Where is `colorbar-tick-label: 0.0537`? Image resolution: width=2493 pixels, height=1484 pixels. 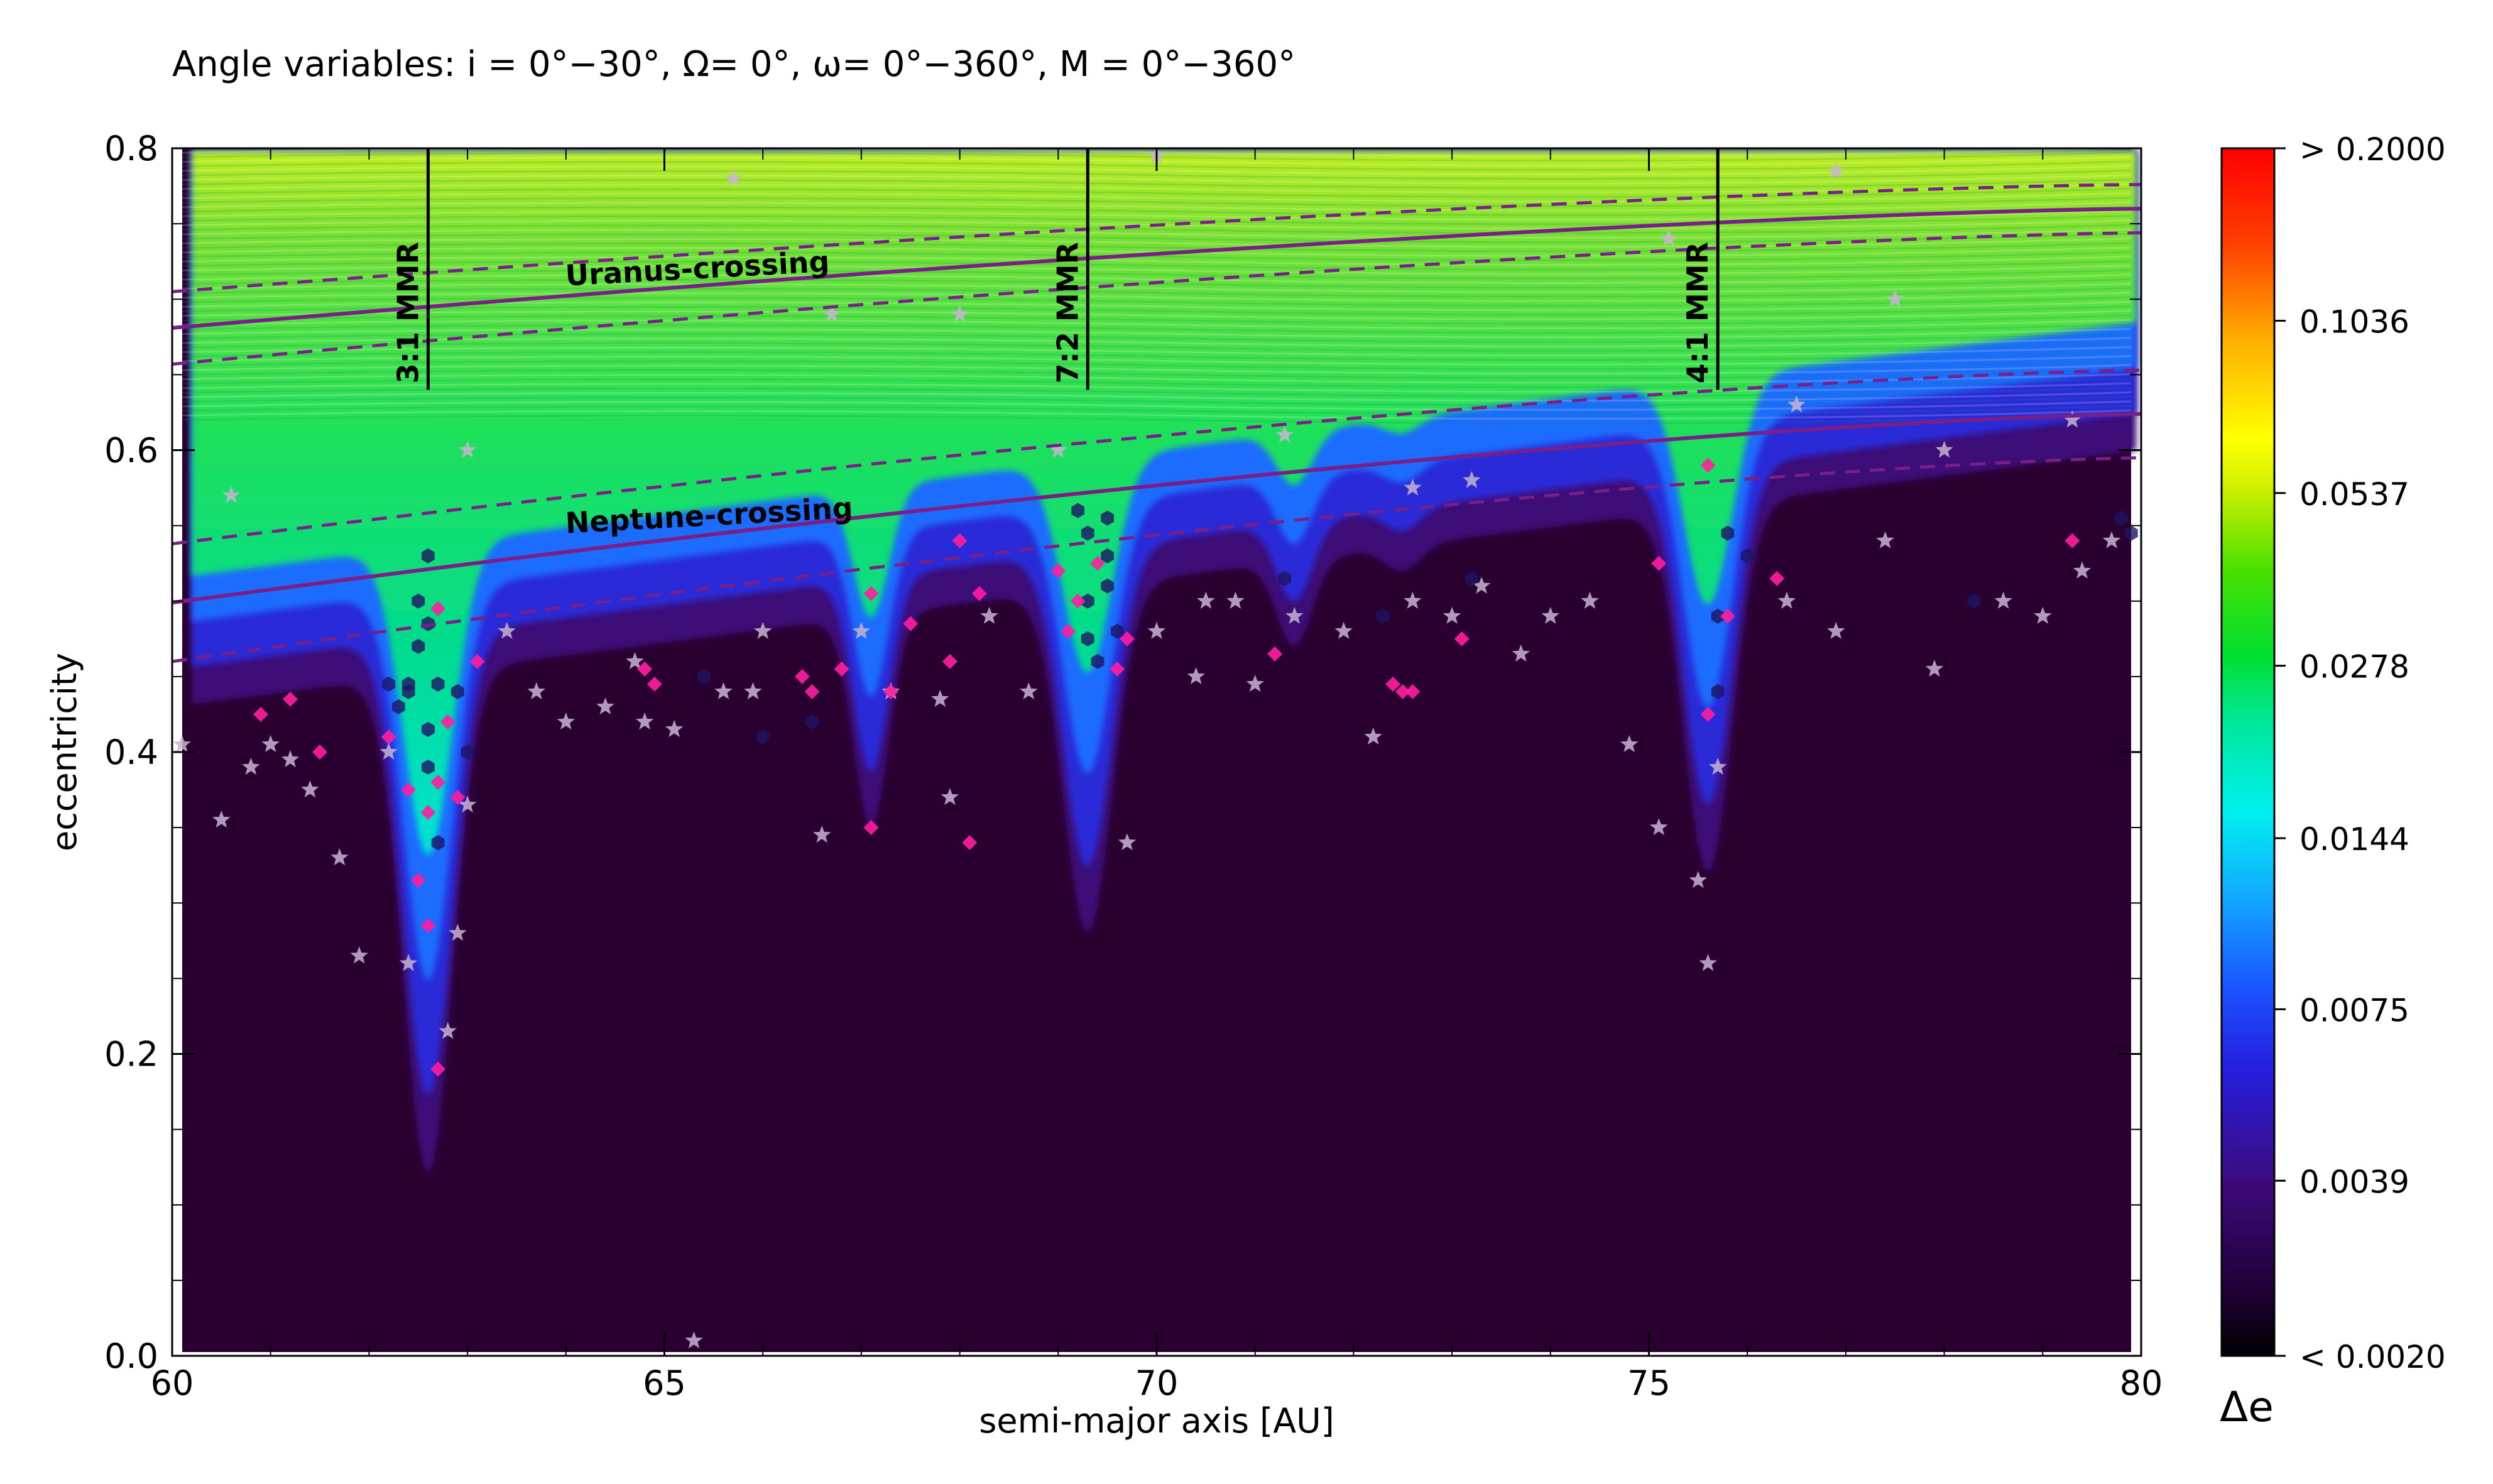
colorbar-tick-label: 0.0537 is located at coordinates (2354, 494).